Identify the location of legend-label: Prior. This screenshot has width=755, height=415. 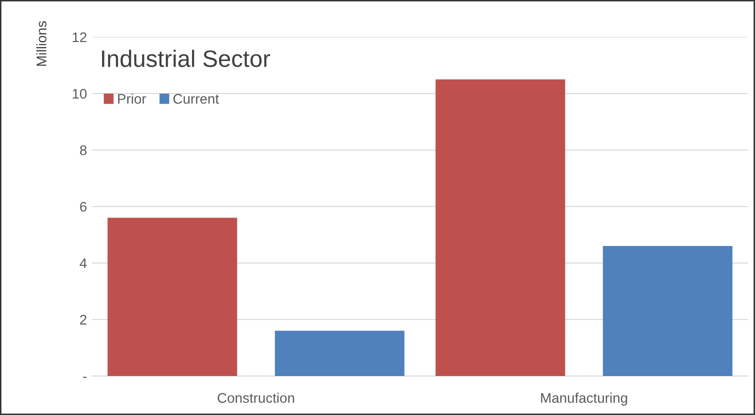
(132, 99).